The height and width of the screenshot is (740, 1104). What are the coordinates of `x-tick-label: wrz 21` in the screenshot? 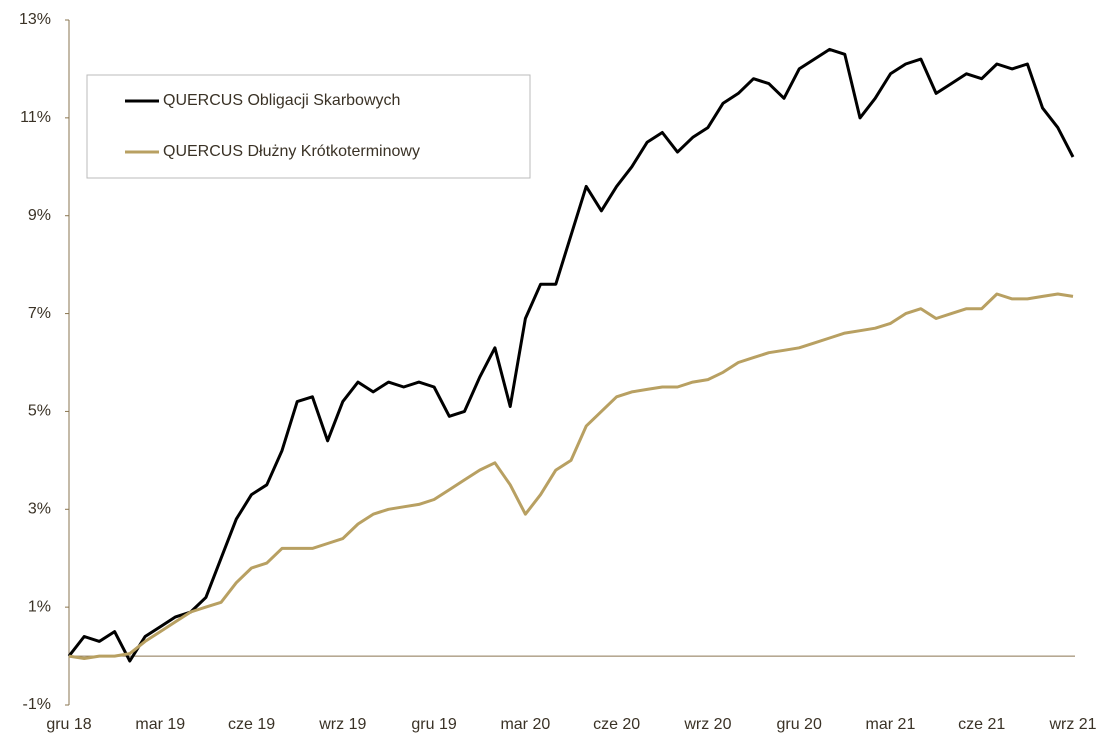 It's located at (1072, 724).